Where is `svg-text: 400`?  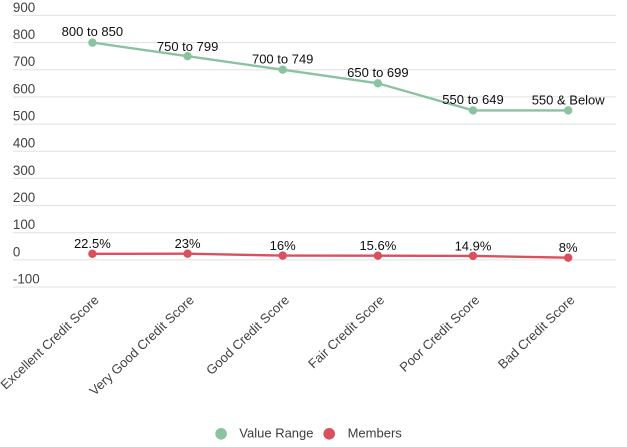 svg-text: 400 is located at coordinates (24, 143).